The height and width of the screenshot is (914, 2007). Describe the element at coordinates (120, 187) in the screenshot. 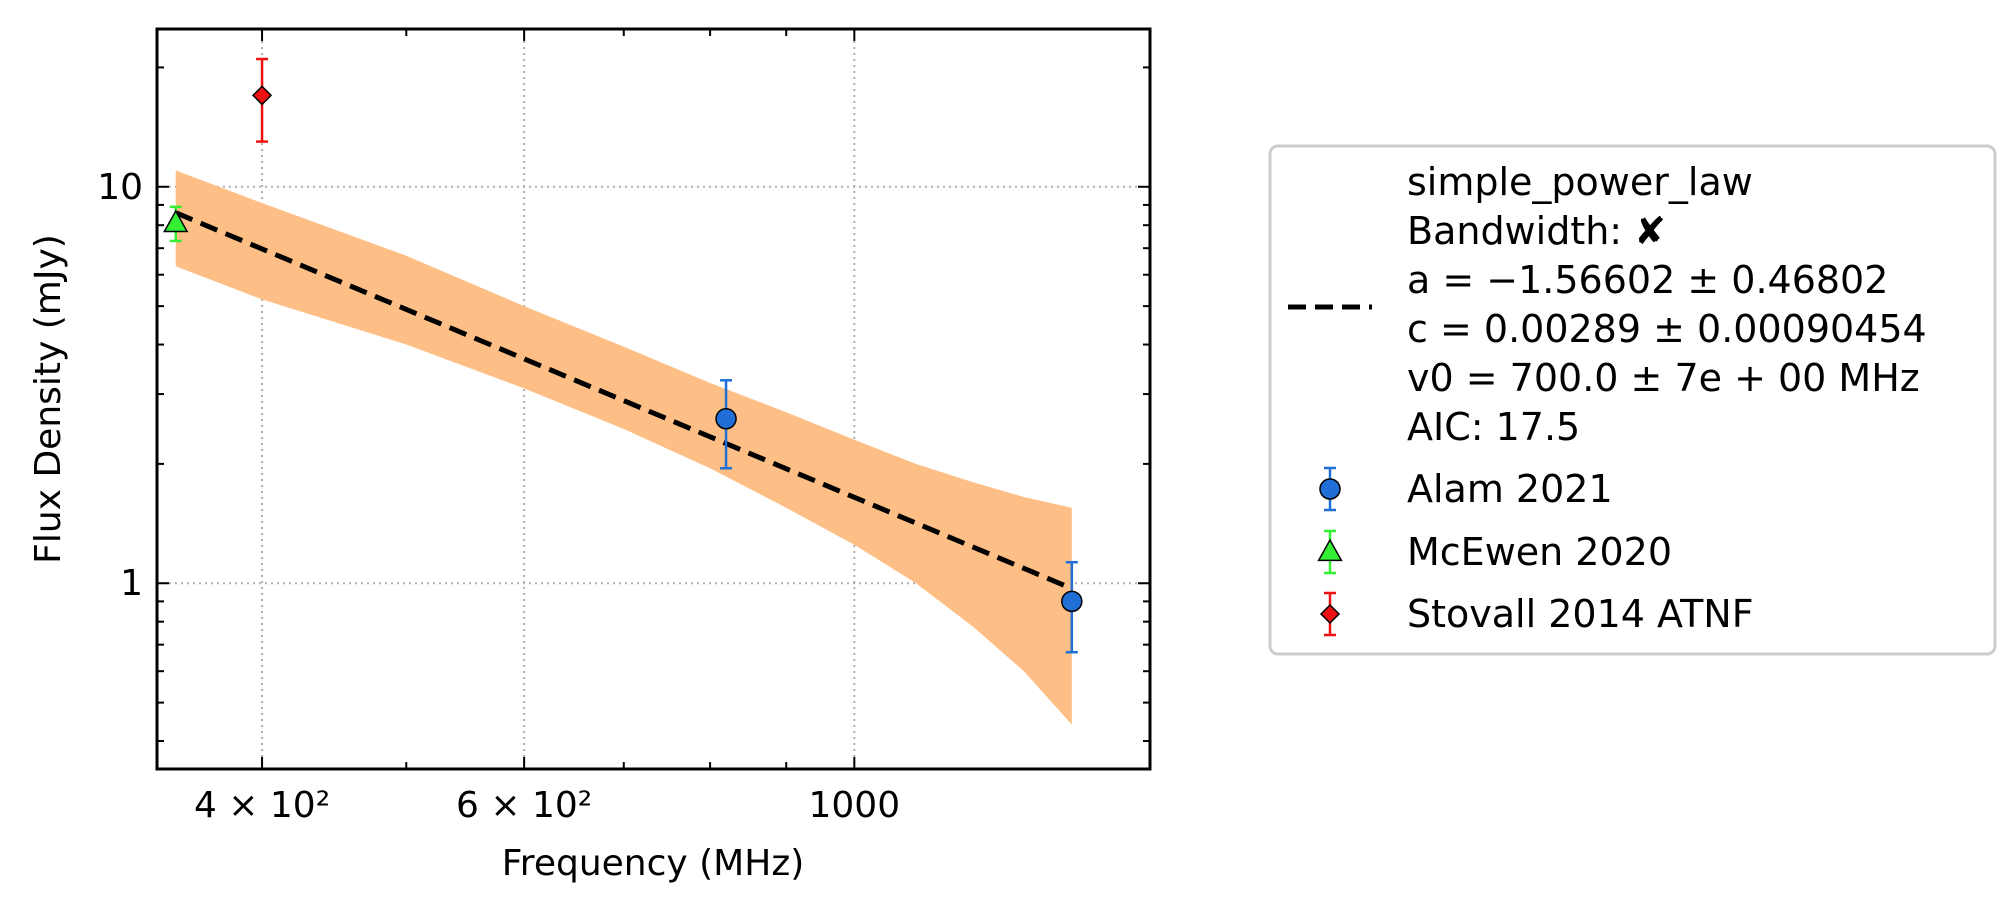

I see `y-tick-label: 10` at that location.